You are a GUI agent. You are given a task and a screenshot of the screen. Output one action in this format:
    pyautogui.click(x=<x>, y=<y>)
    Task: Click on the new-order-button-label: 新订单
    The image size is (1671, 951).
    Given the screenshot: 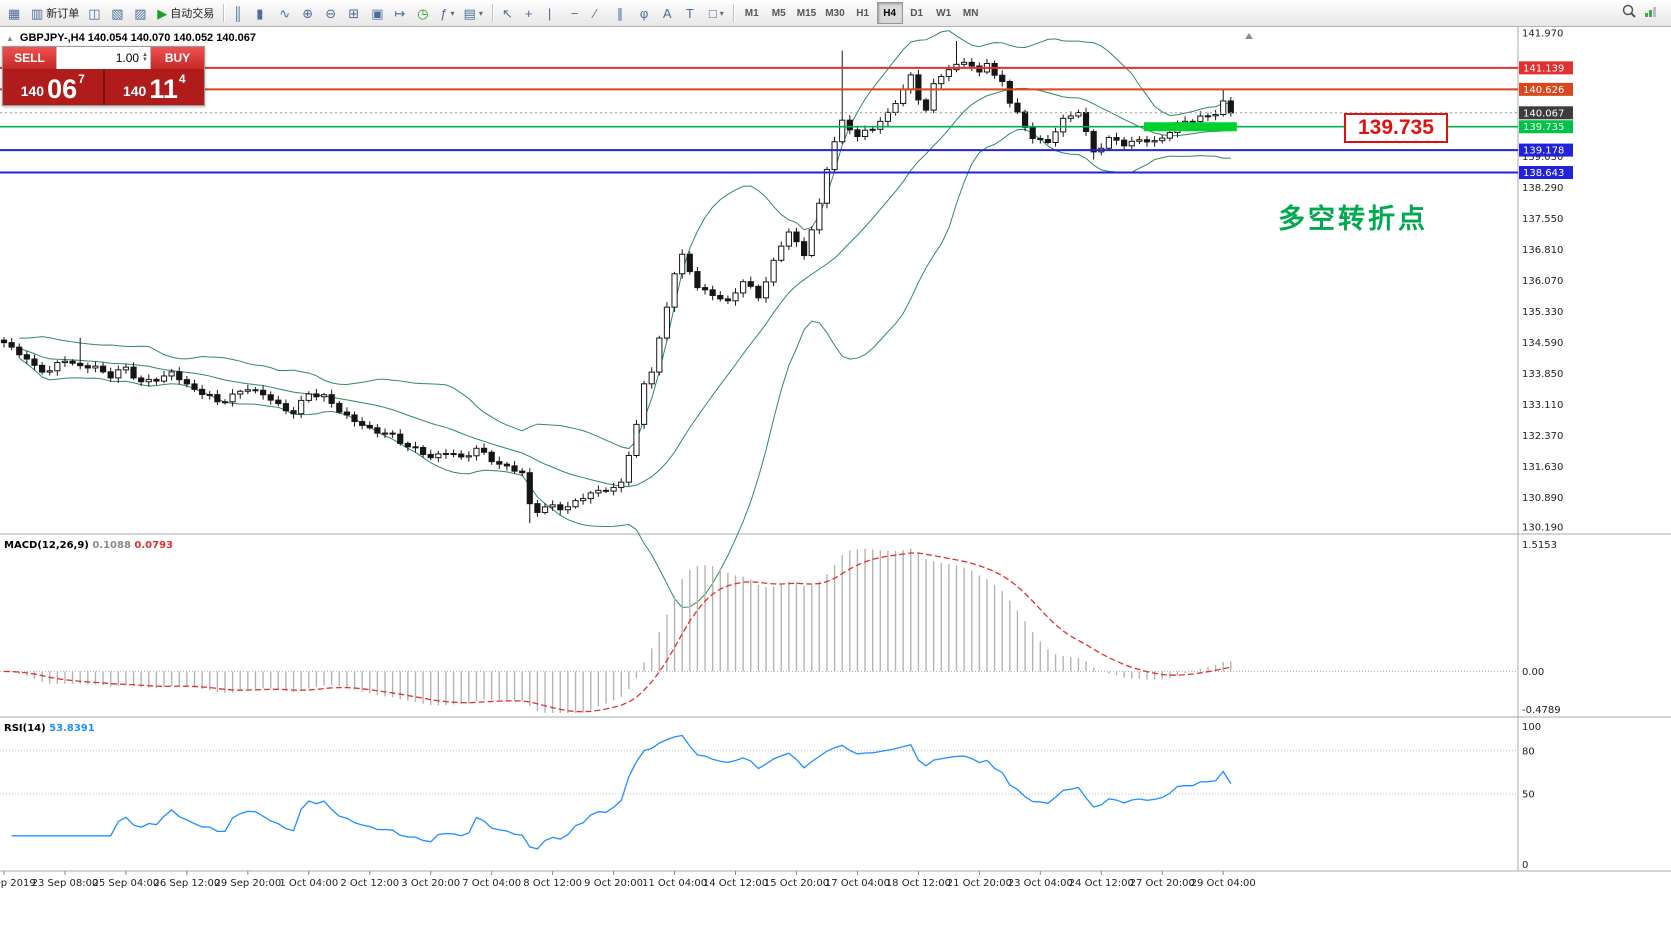 What is the action you would take?
    pyautogui.click(x=63, y=14)
    